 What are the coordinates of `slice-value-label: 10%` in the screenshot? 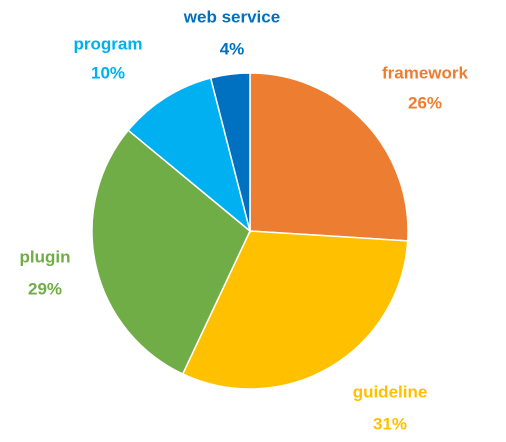 It's located at (108, 72).